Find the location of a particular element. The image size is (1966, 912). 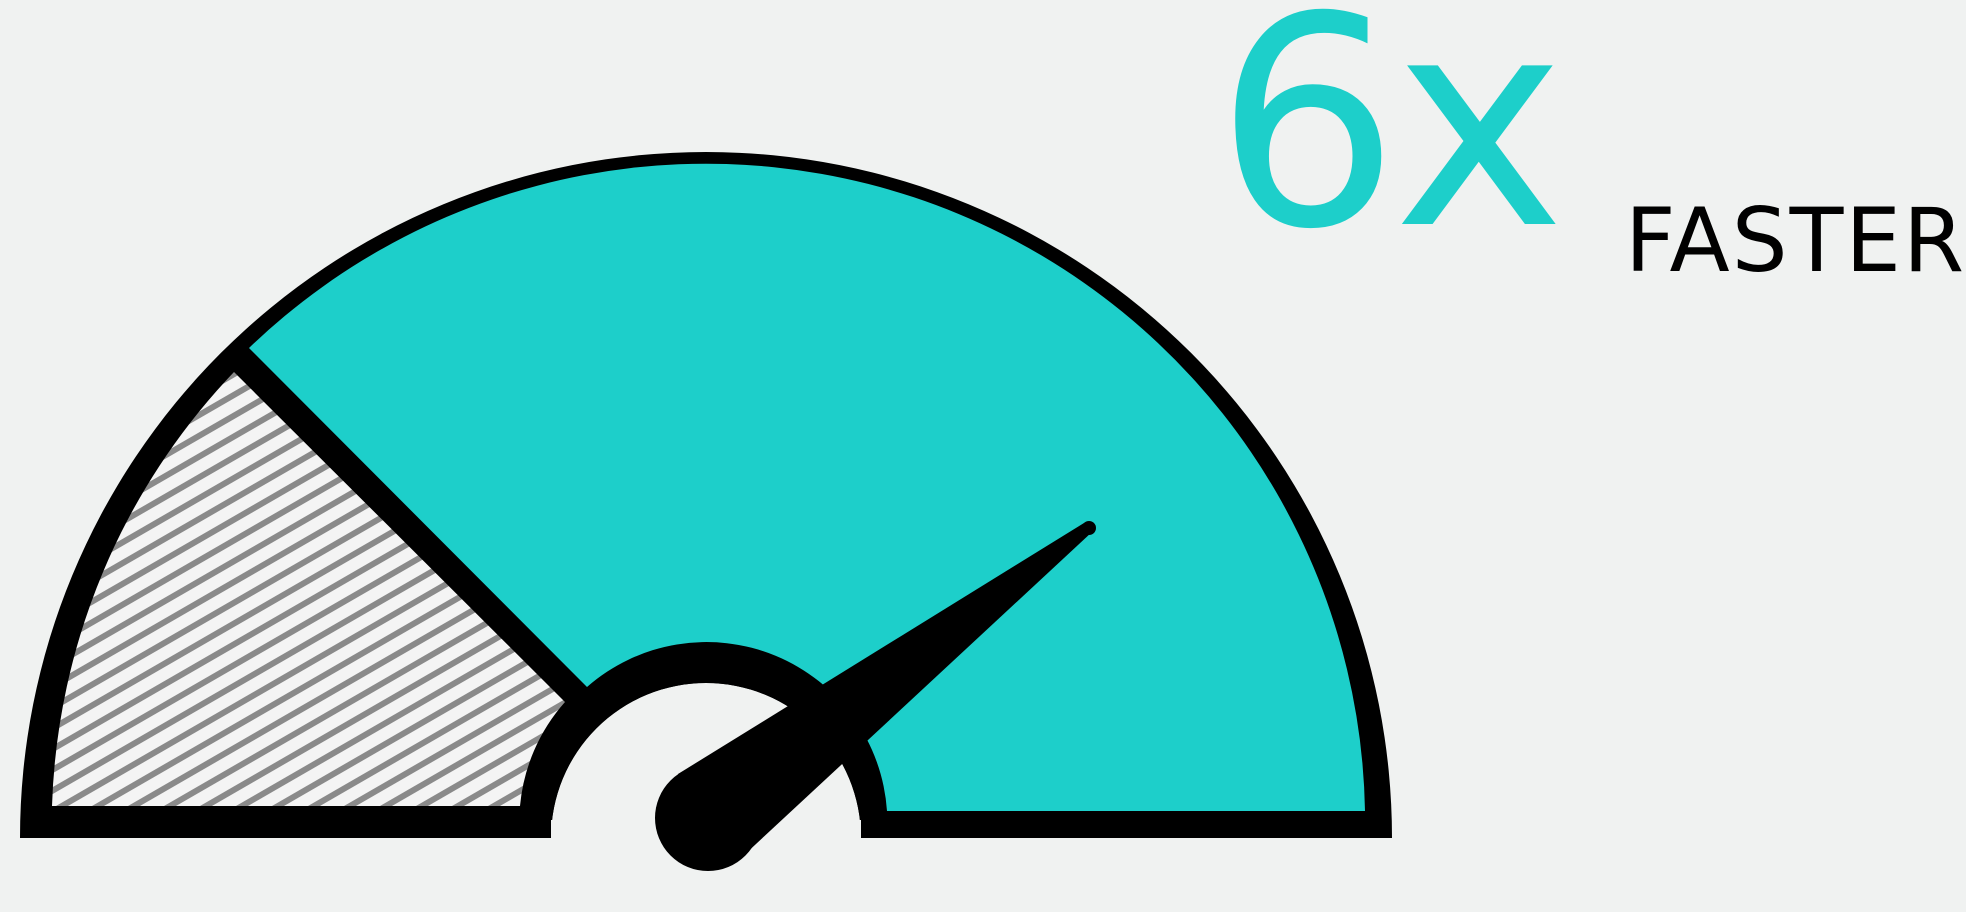

speed-label: FASTER is located at coordinates (1795, 240).